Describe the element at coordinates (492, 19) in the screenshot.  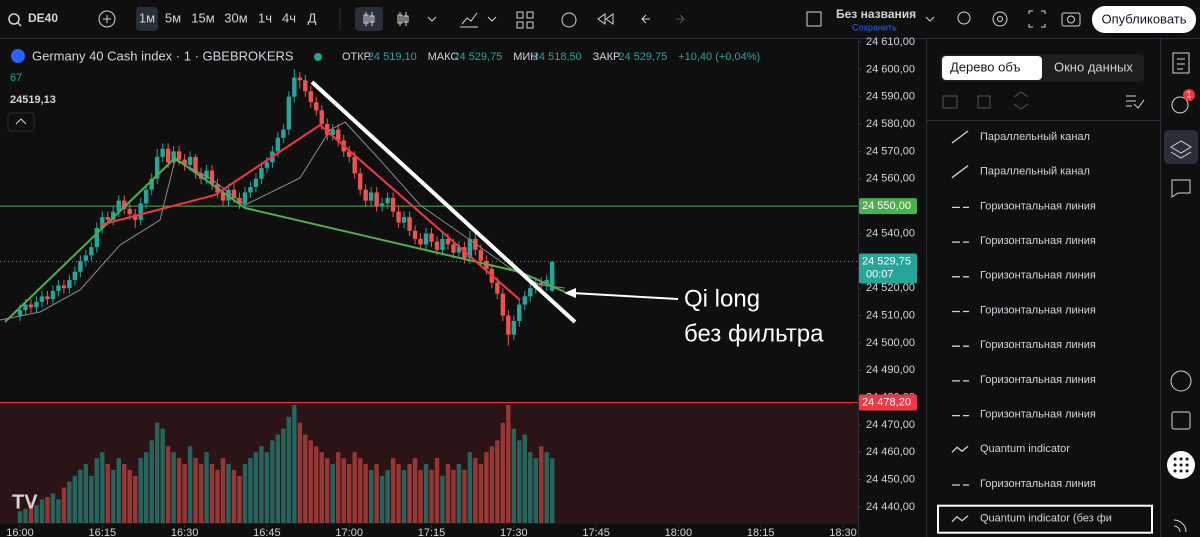
I see `indicators-arrow` at that location.